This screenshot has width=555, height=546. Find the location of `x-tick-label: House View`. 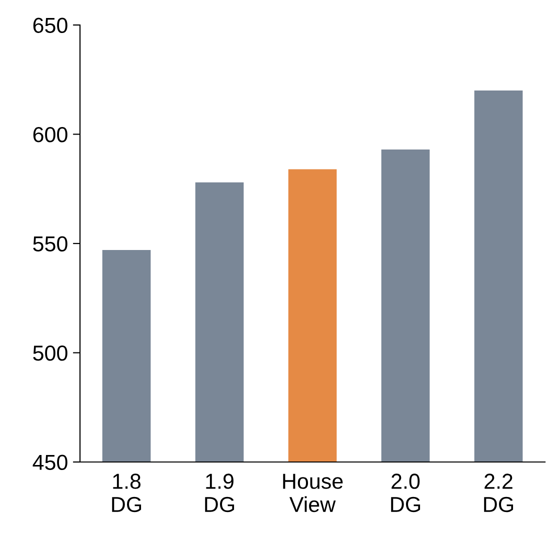

x-tick-label: House View is located at coordinates (313, 493).